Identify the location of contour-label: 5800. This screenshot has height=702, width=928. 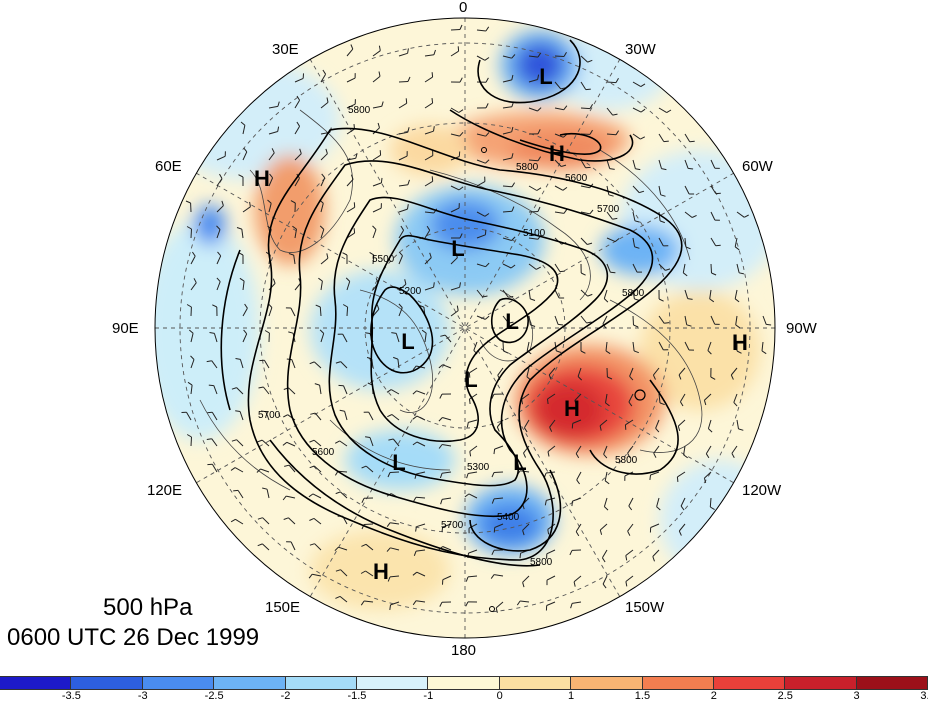
(359, 110).